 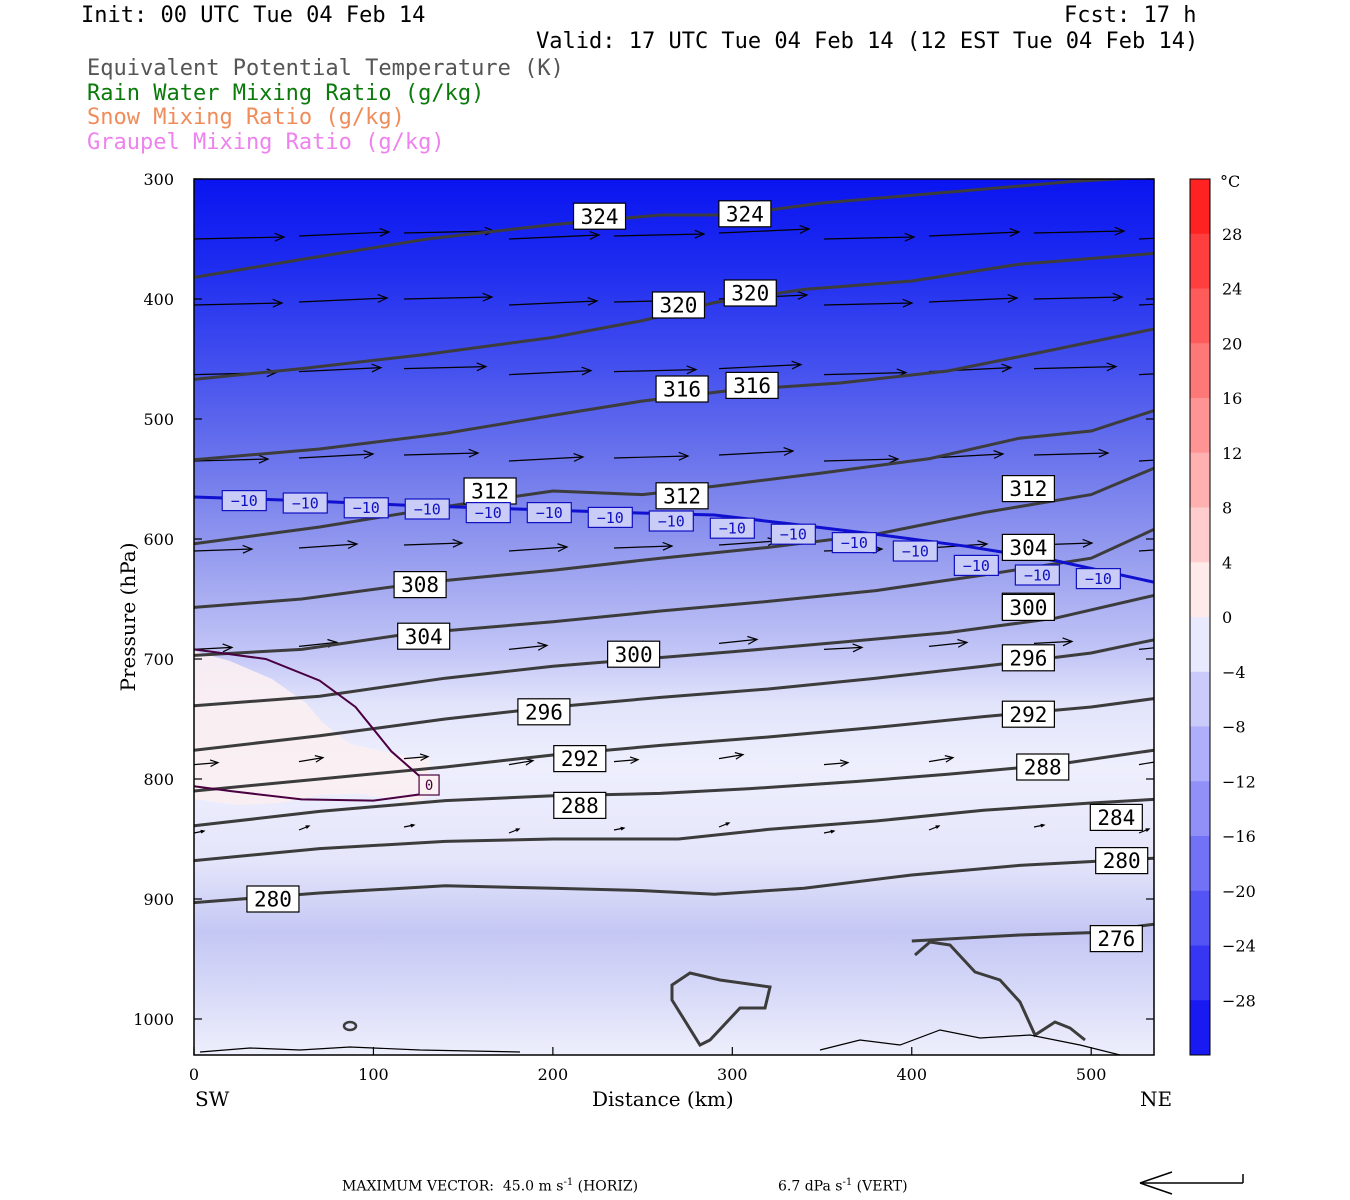 What do you see at coordinates (1156, 1099) in the screenshot?
I see `ne-label: NE` at bounding box center [1156, 1099].